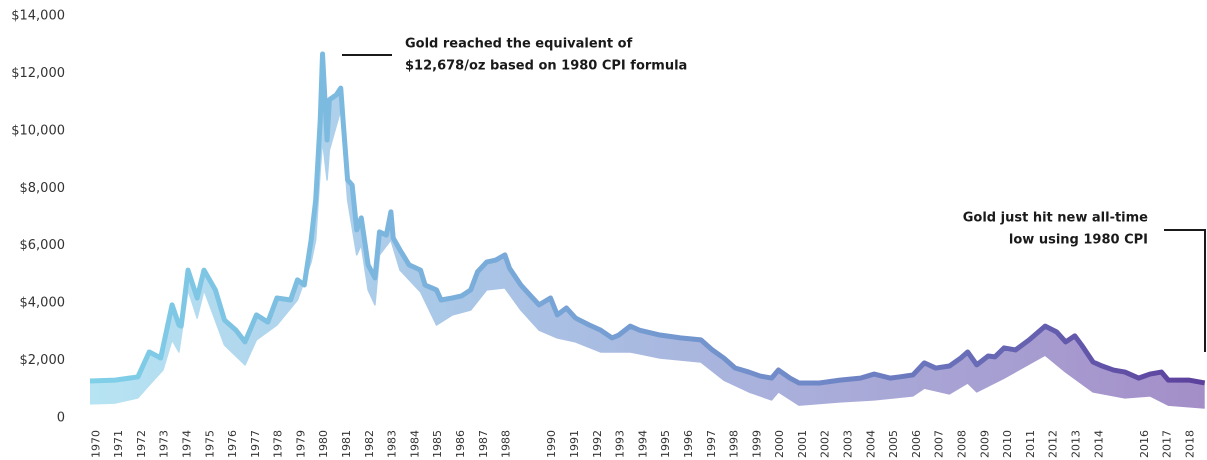 The width and height of the screenshot is (1207, 460). Describe the element at coordinates (43, 303) in the screenshot. I see `y-tick-label: $4,000` at that location.